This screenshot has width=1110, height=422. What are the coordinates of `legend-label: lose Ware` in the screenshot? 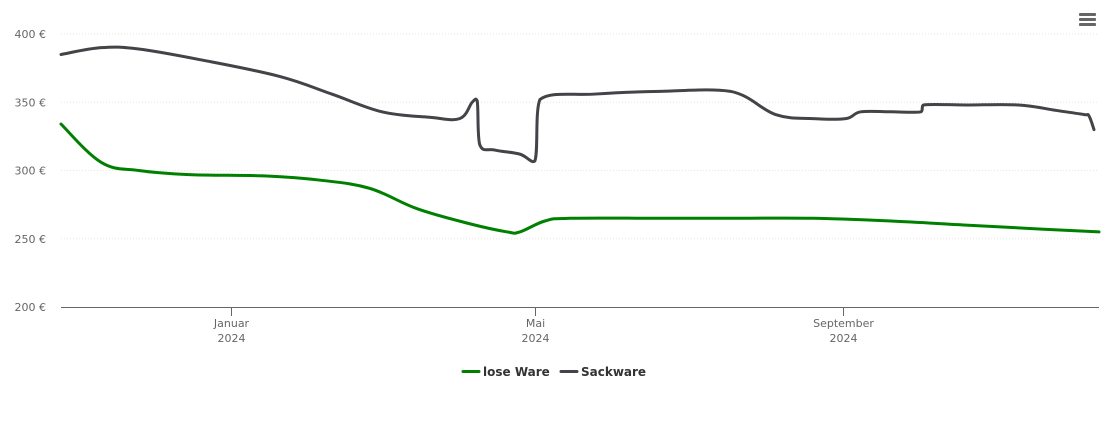 It's located at (516, 372).